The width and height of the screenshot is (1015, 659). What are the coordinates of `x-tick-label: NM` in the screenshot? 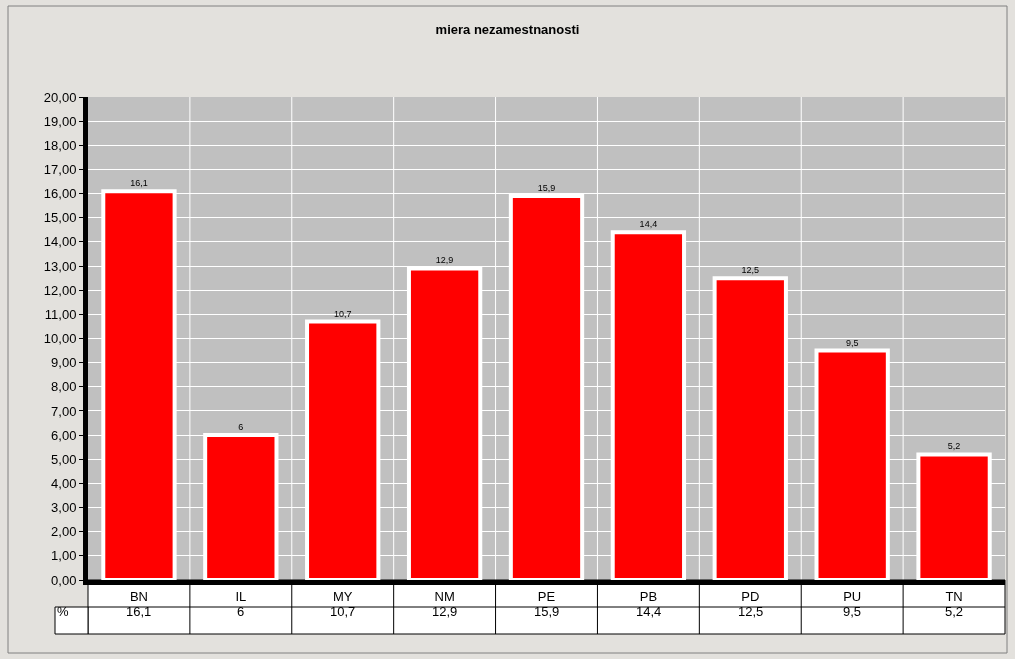 It's located at (444, 596).